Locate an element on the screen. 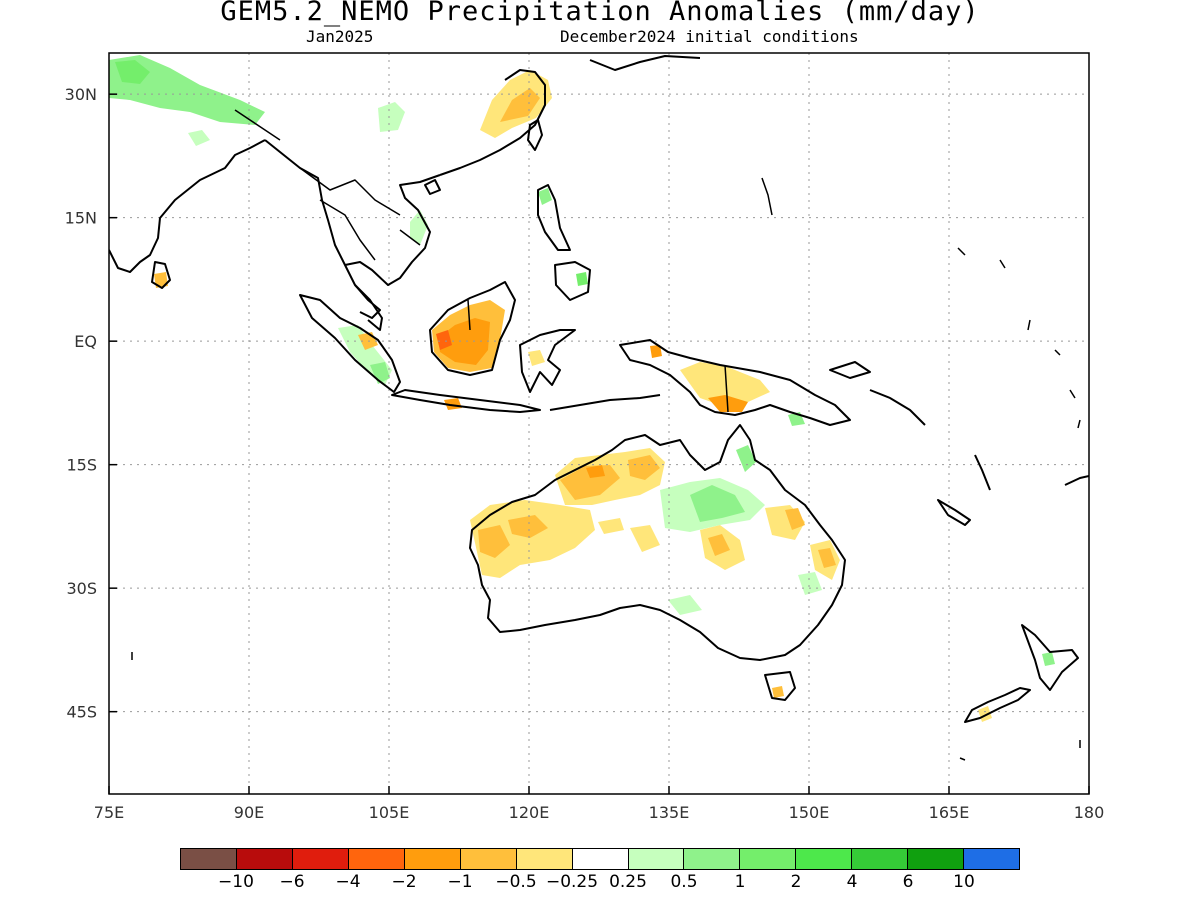 The height and width of the screenshot is (900, 1200). anomaly-sumatra-wet-core is located at coordinates (380, 373).